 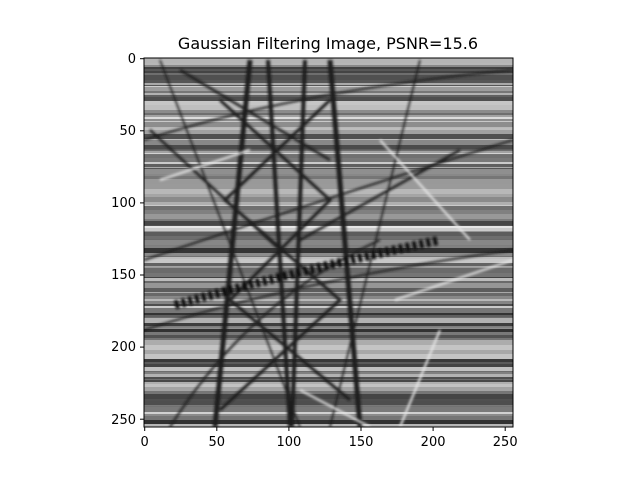 I want to click on y-axis: 0 50 100 150 200 250, so click(x=127, y=240).